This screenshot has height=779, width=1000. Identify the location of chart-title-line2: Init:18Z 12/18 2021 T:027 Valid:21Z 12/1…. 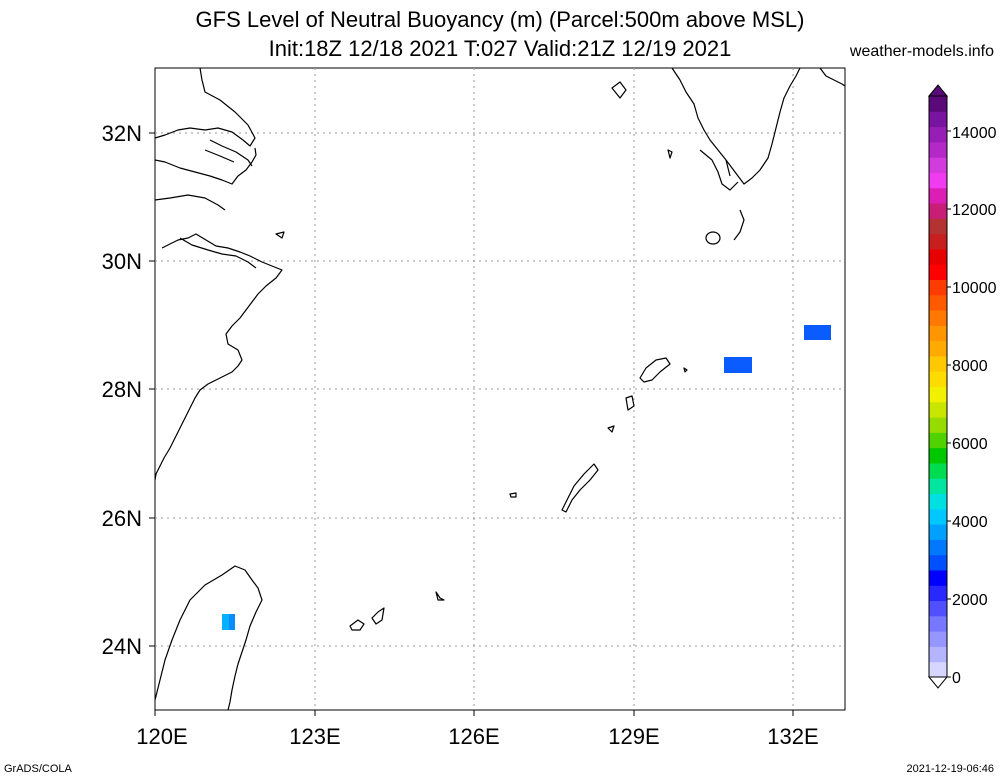
(500, 48).